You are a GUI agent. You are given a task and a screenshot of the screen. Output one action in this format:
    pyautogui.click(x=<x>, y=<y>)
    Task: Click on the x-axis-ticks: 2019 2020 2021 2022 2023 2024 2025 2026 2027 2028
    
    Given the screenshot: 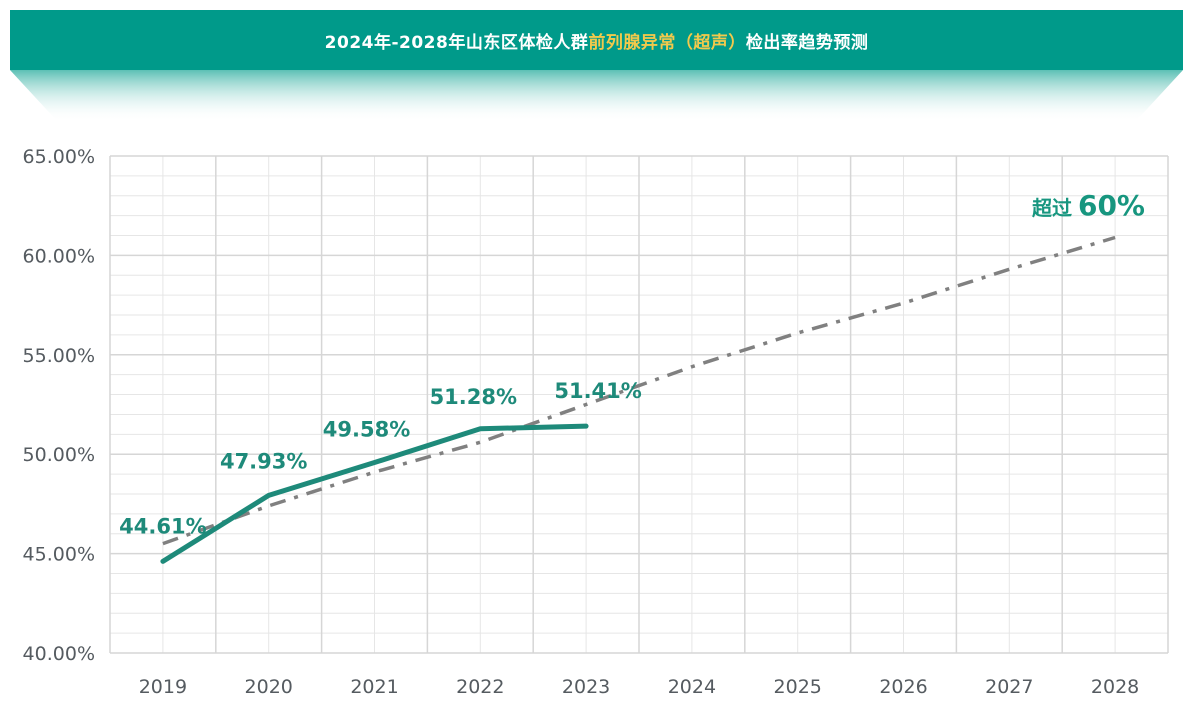 What is the action you would take?
    pyautogui.click(x=639, y=687)
    